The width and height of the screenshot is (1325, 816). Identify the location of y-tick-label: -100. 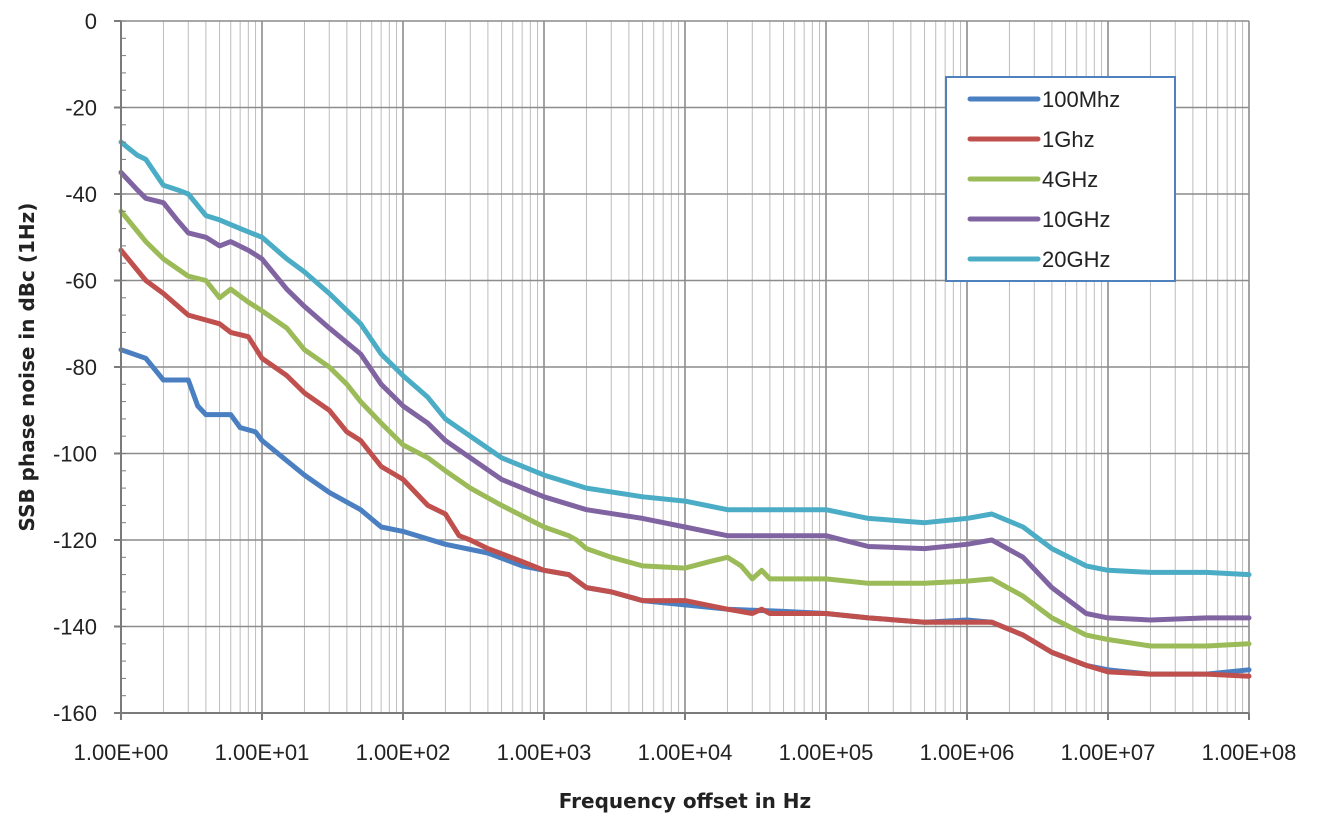
(75, 454).